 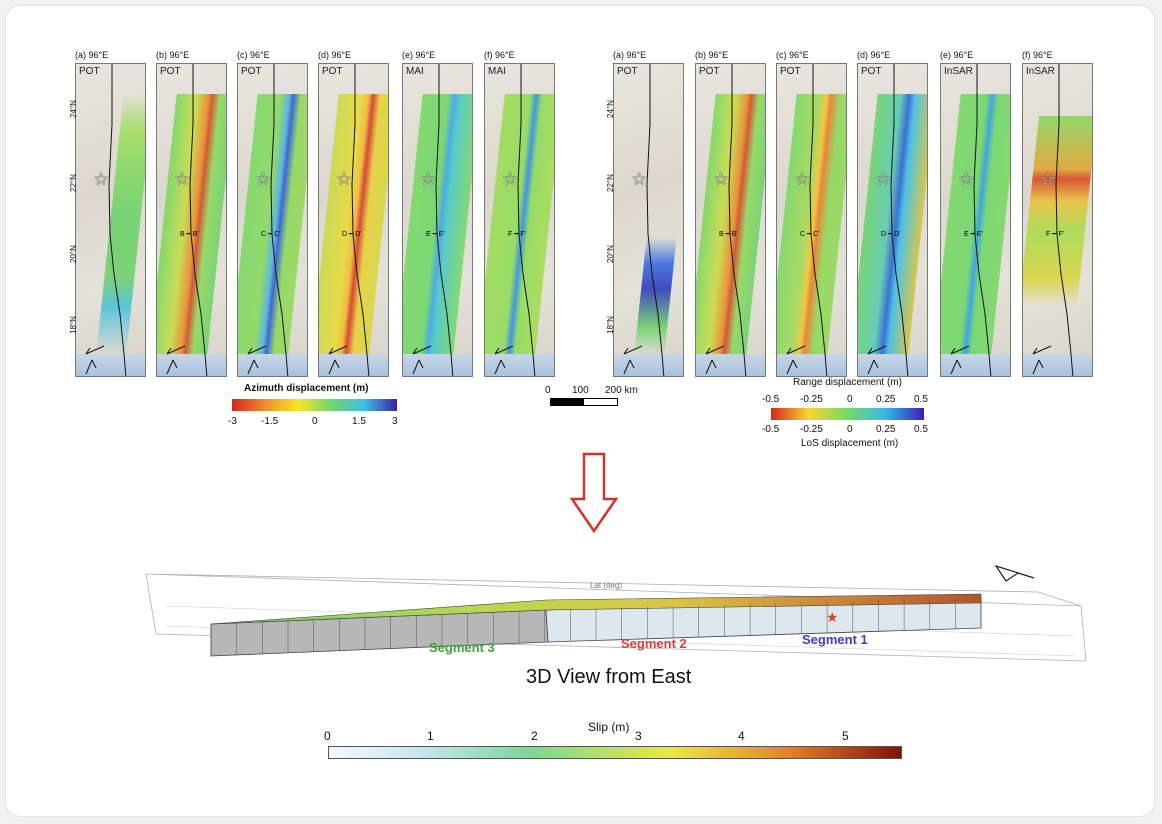 I want to click on right-panel-label: (c) 96°E, so click(x=792, y=55).